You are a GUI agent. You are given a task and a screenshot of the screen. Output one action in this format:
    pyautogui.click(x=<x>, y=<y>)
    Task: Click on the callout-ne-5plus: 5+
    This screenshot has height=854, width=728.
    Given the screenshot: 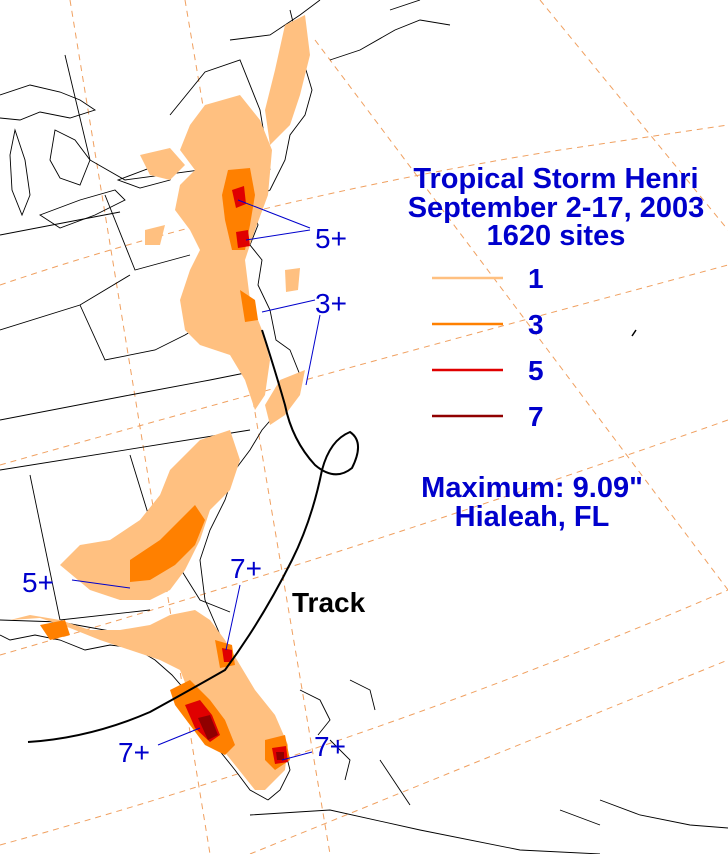 What is the action you would take?
    pyautogui.click(x=331, y=238)
    